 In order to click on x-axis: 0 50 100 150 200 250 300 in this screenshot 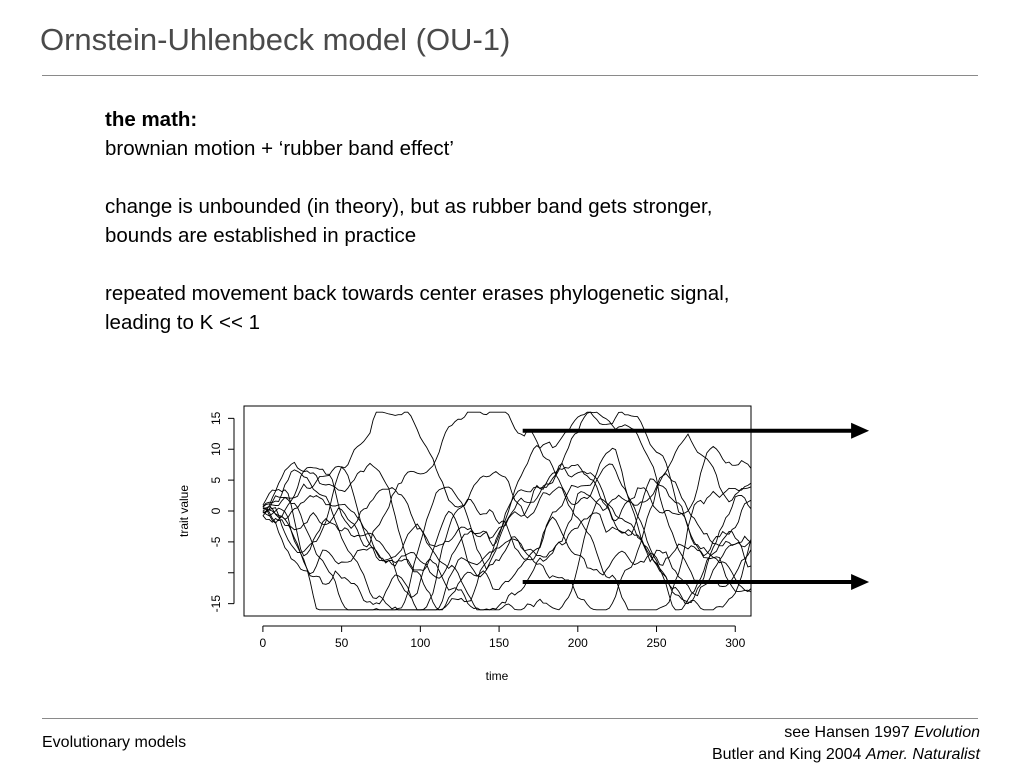, I will do `click(503, 637)`.